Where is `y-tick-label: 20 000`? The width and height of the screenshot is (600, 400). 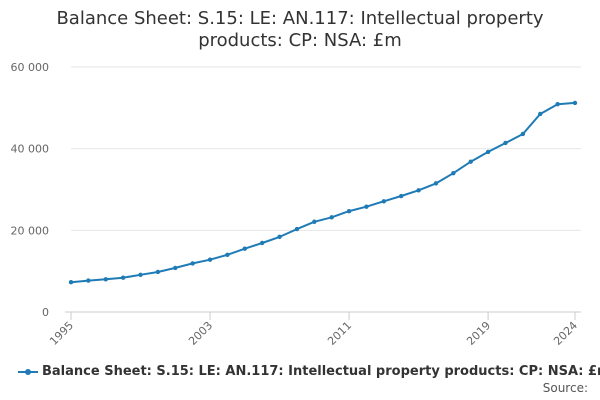
y-tick-label: 20 000 is located at coordinates (30, 230).